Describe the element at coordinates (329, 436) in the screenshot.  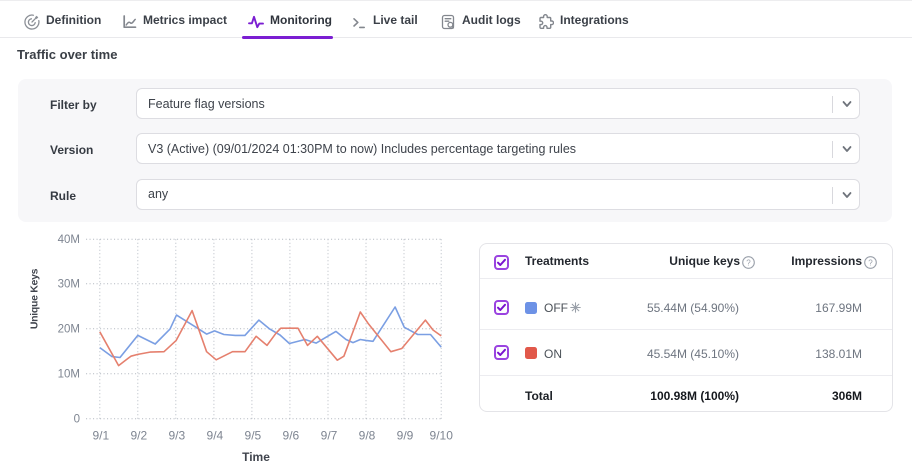
I see `svg-text: 9/7` at that location.